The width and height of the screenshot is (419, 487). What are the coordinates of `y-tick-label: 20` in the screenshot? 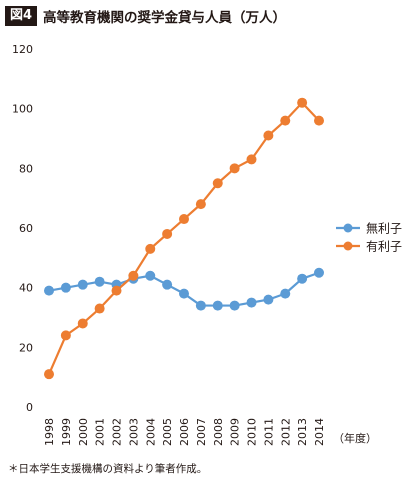 It's located at (26, 347).